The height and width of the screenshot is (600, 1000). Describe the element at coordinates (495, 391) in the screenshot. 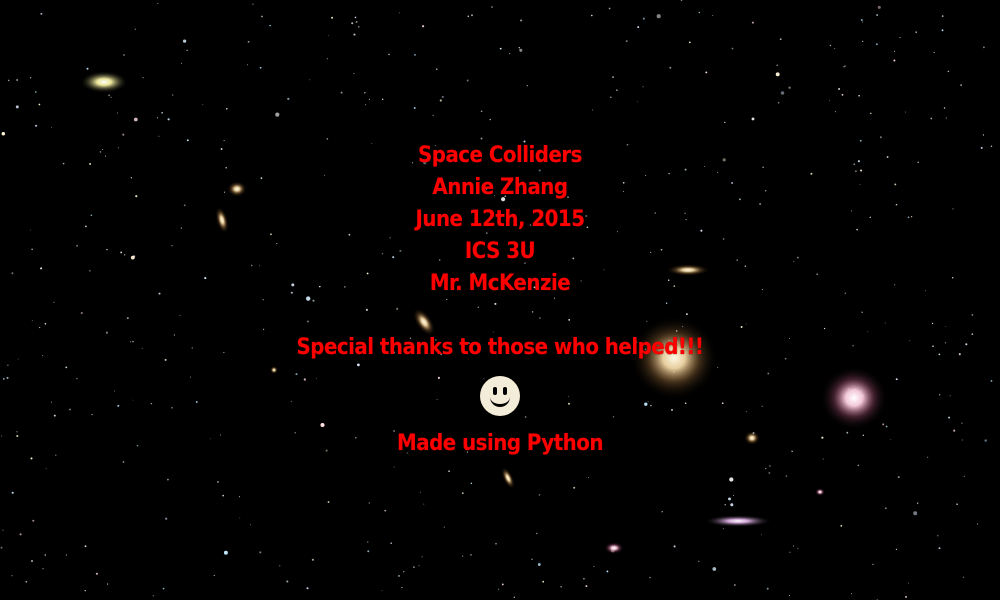

I see `smiley-eye-left` at that location.